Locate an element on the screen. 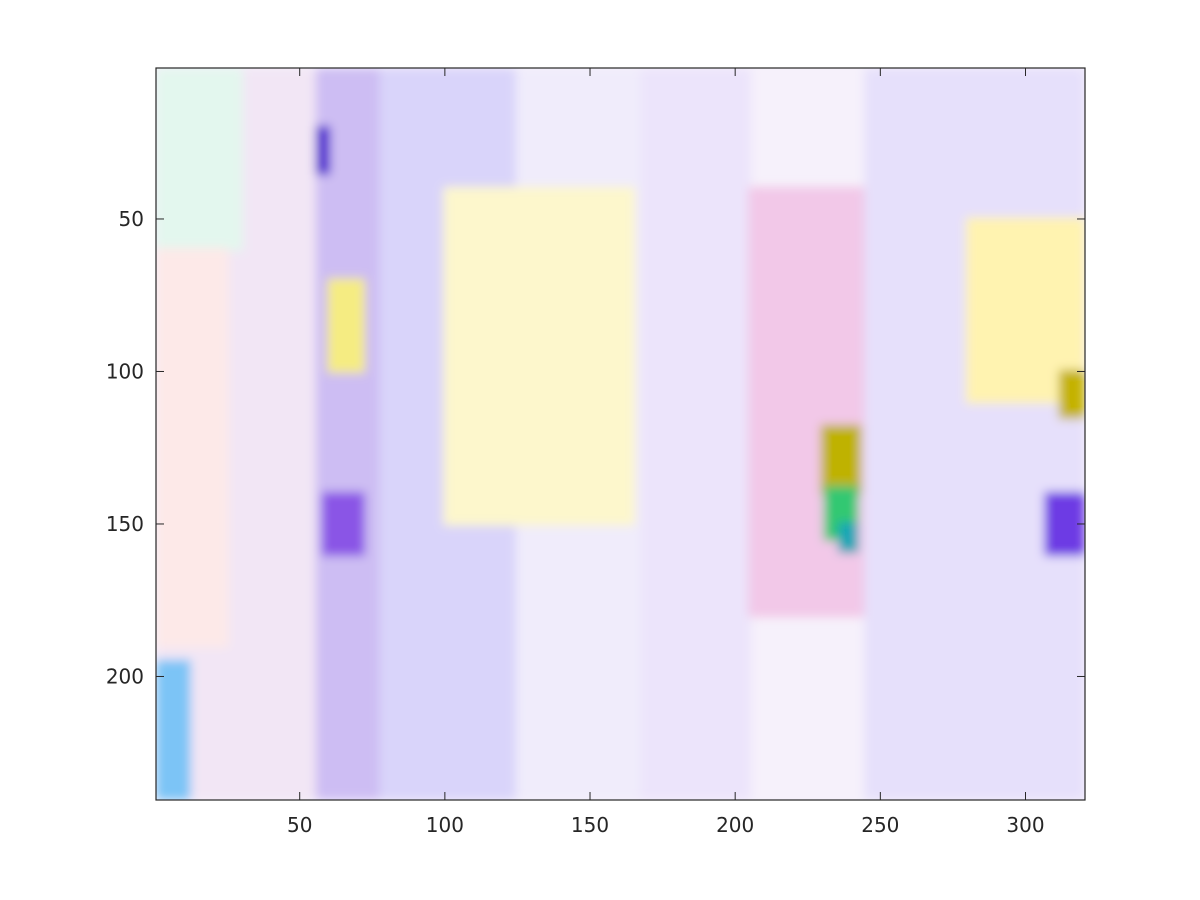 Image resolution: width=1200 pixels, height=900 pixels. y-tick-label-200: 200 is located at coordinates (125, 676).